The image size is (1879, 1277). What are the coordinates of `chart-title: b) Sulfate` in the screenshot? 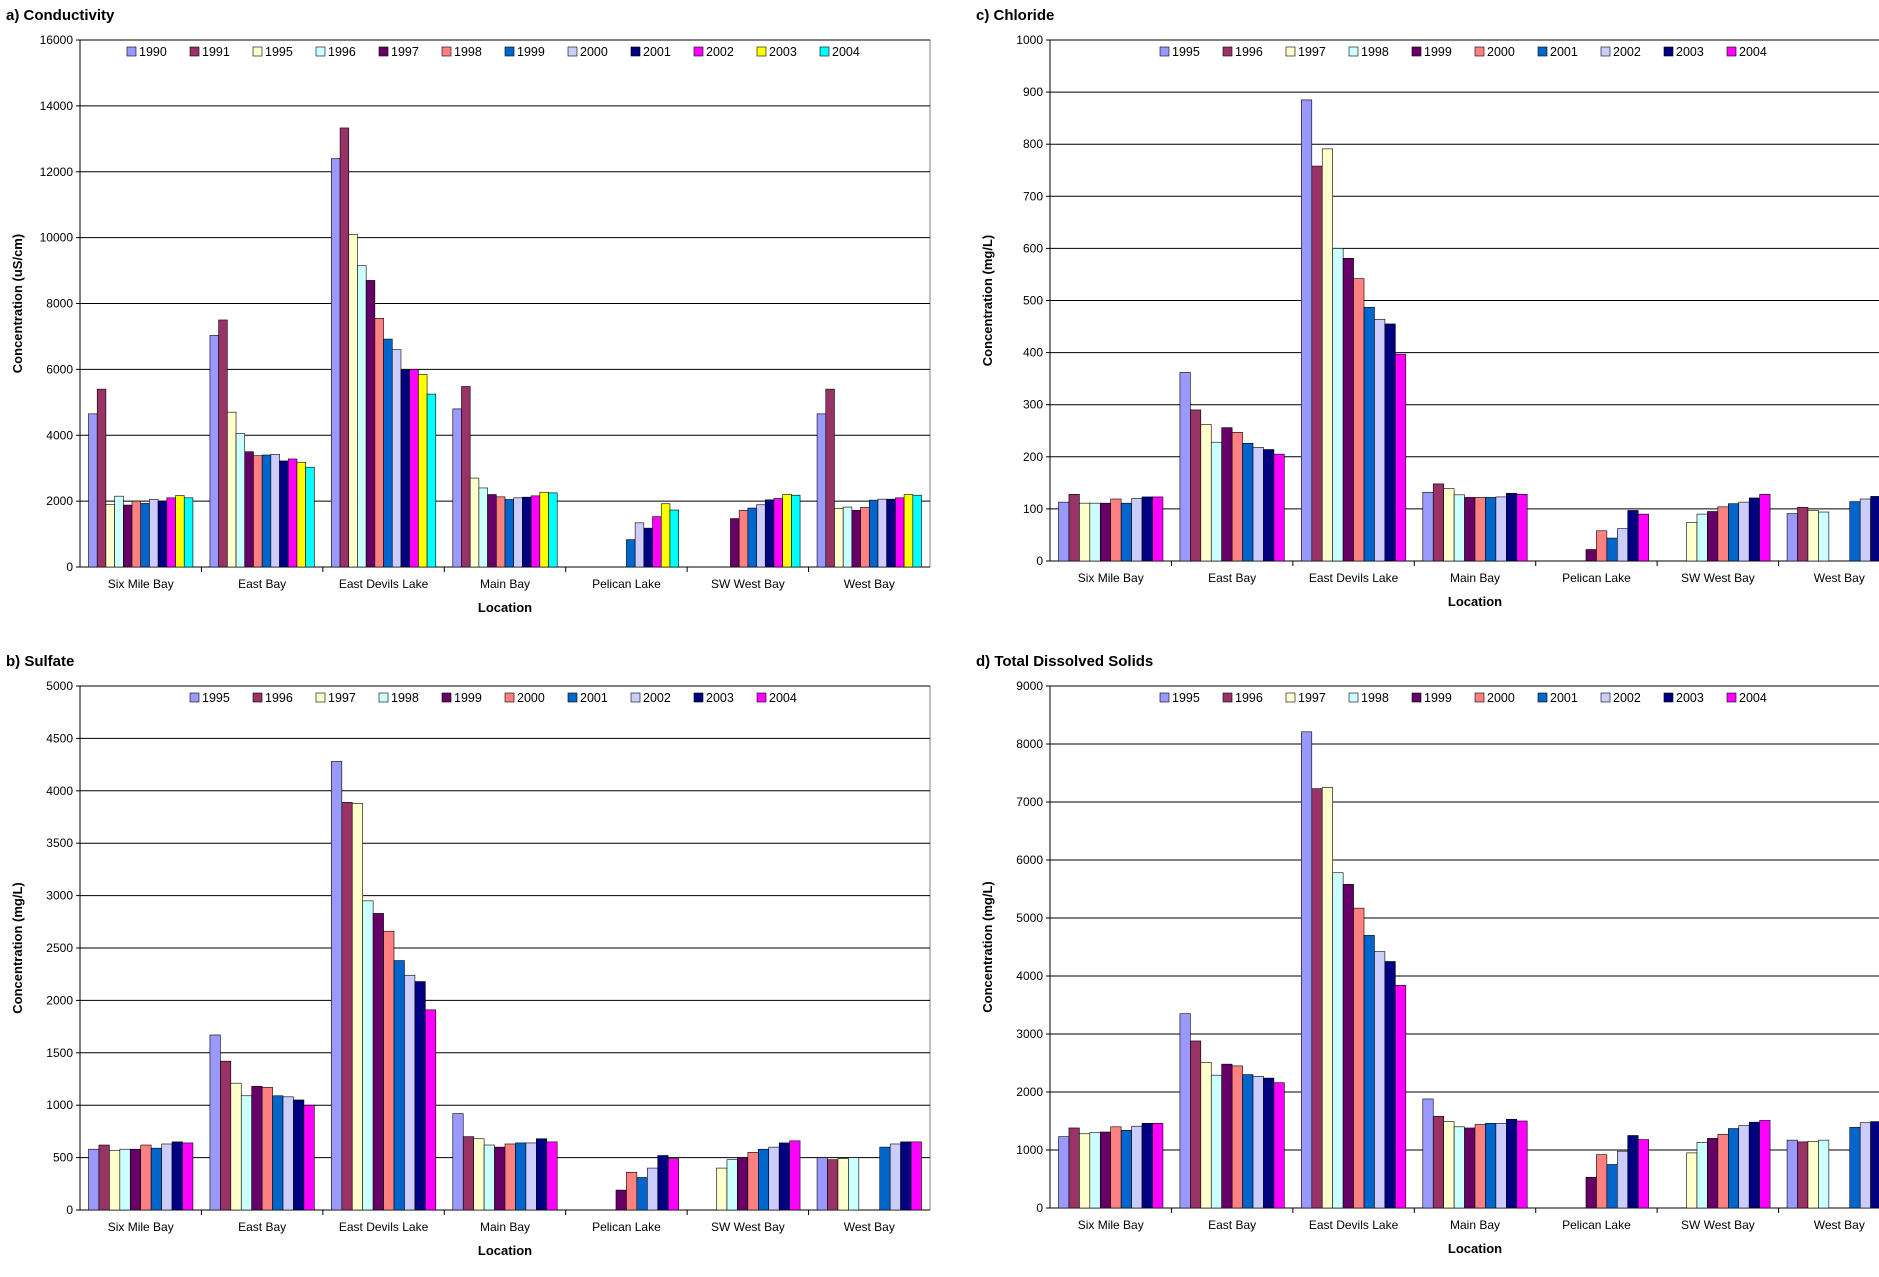 It's located at (40, 661).